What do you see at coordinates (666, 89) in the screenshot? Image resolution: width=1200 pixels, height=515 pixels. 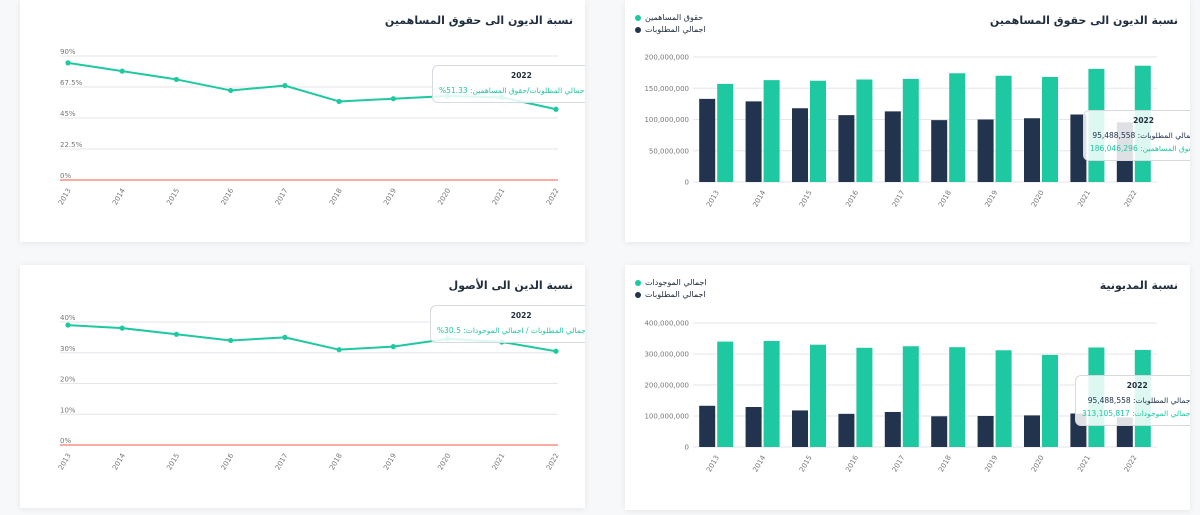 I see `y-tick-label: 150,000,000` at bounding box center [666, 89].